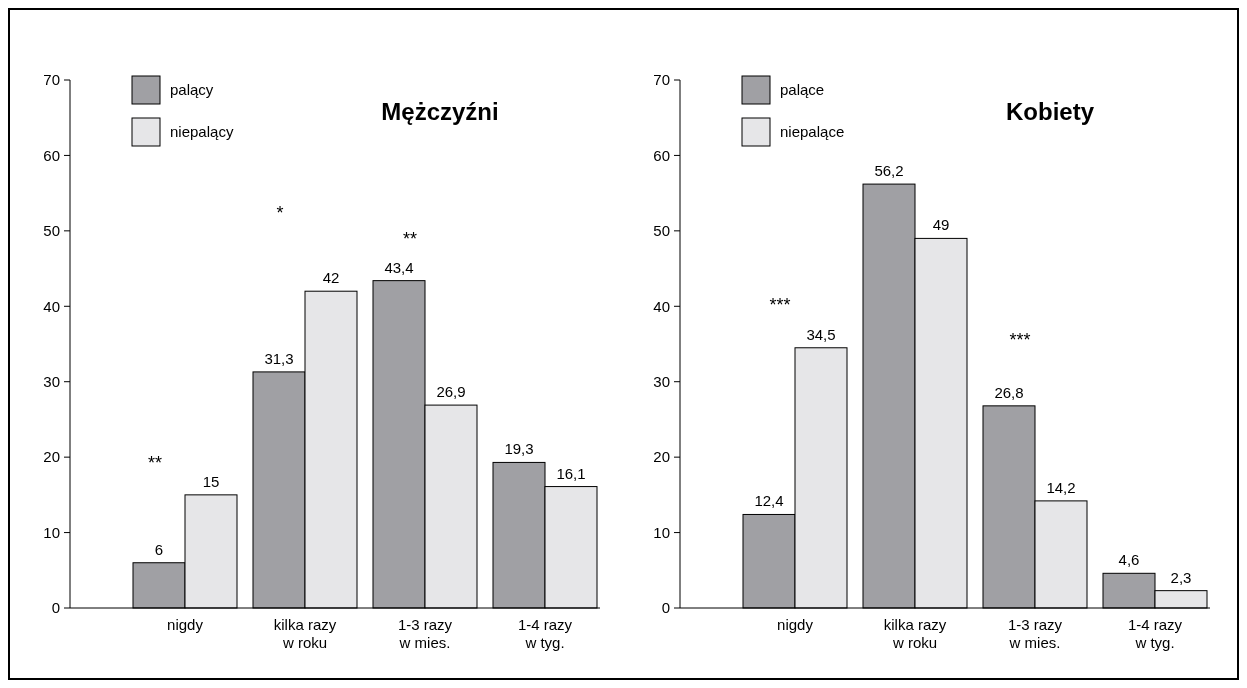  What do you see at coordinates (812, 132) in the screenshot?
I see `legend-label: niepalące` at bounding box center [812, 132].